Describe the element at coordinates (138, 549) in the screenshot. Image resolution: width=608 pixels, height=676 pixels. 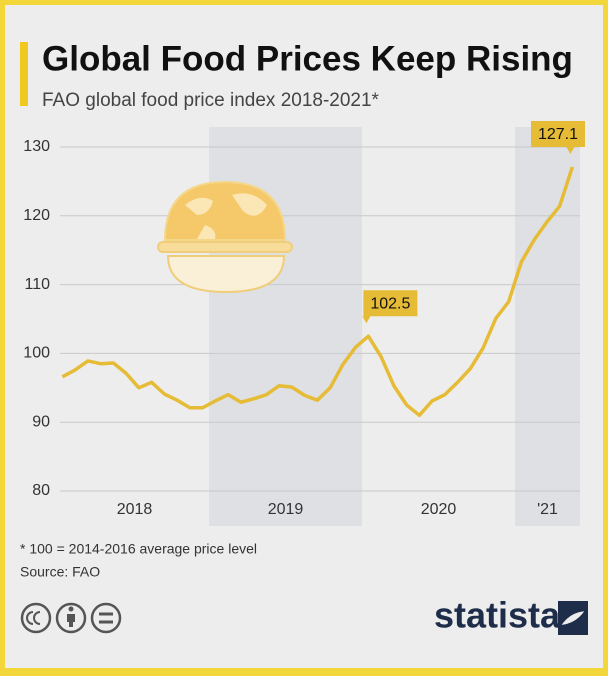
I see `footnote: * 100 = 2014-2016 average price level` at that location.